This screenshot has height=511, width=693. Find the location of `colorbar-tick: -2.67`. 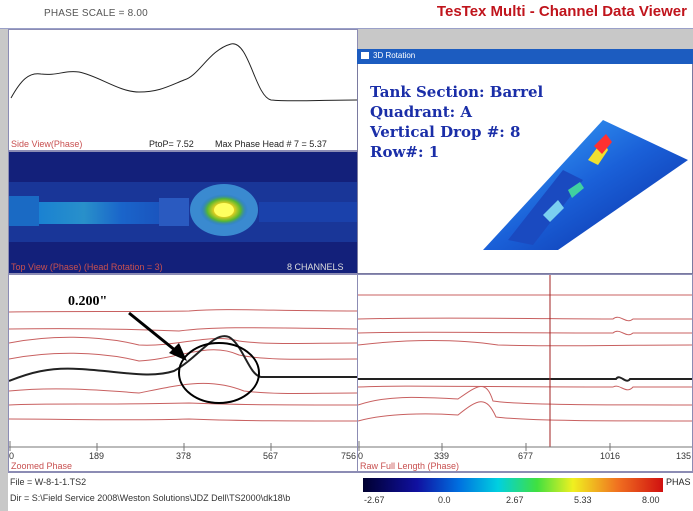

colorbar-tick: -2.67 is located at coordinates (374, 500).